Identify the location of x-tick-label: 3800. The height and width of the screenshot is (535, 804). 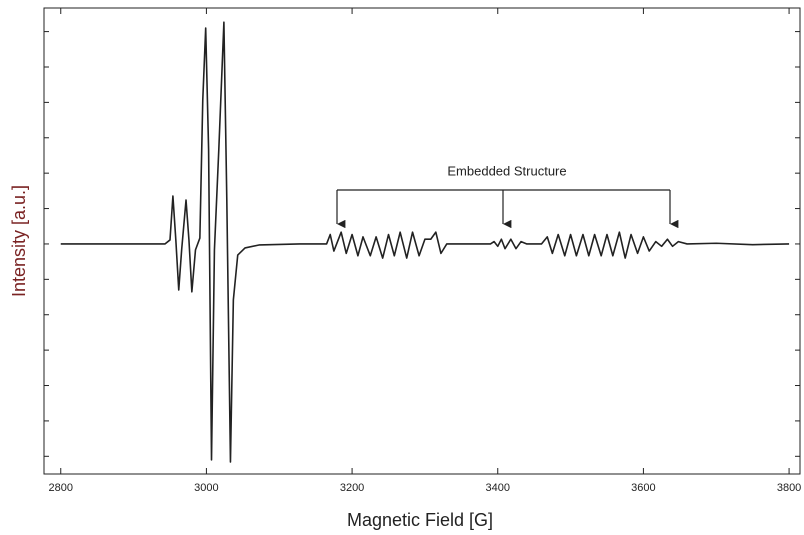
(789, 488).